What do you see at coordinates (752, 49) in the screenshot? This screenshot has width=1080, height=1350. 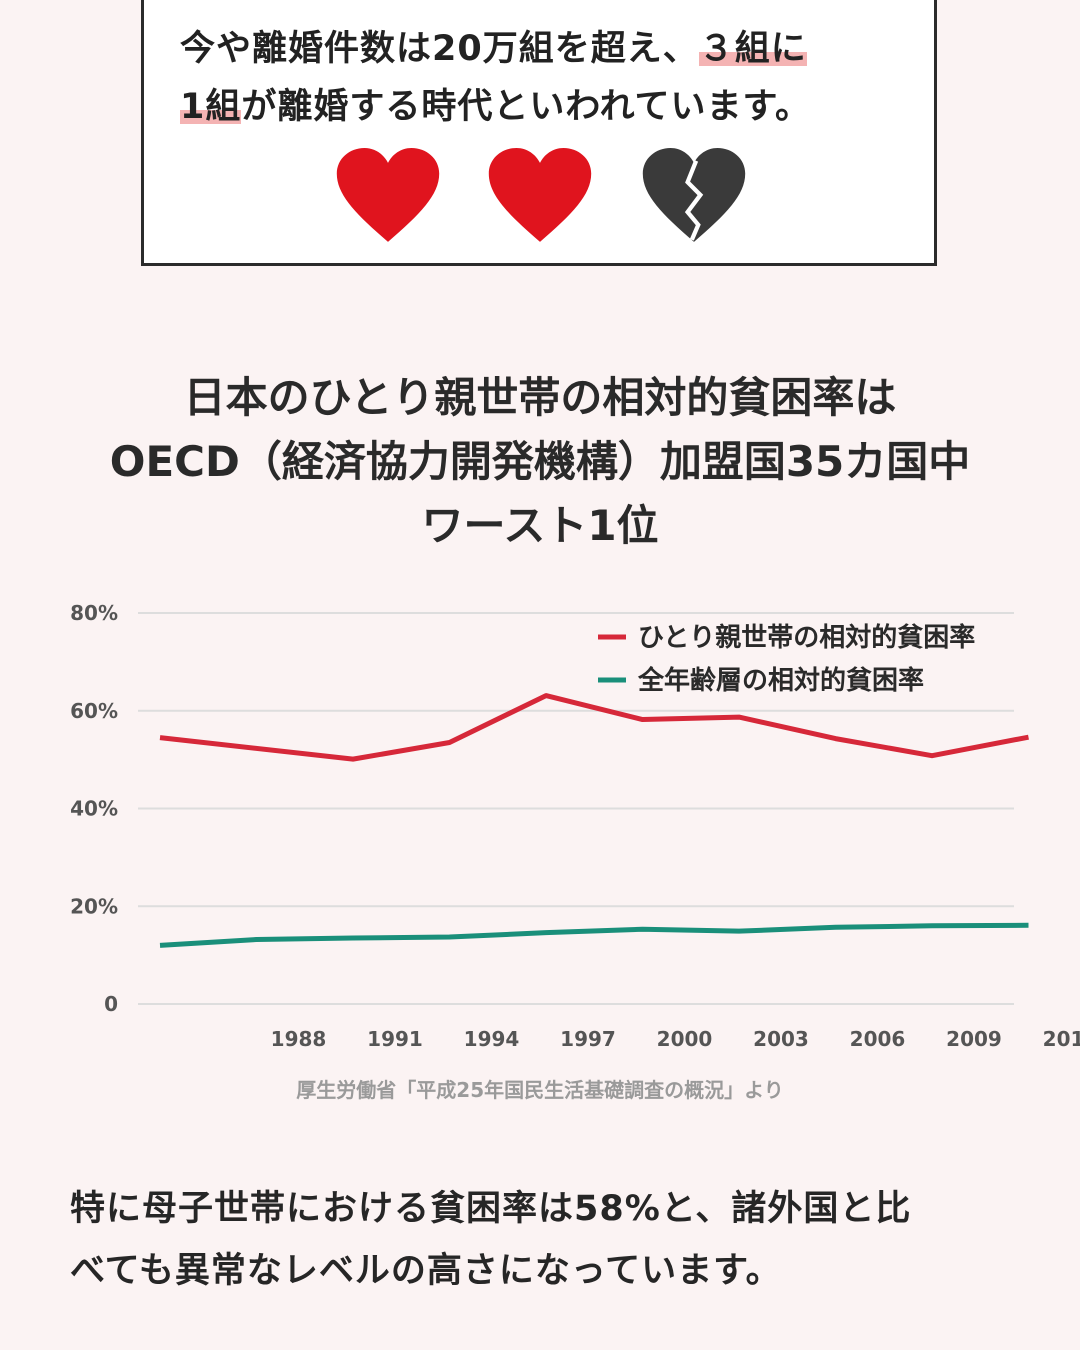 I see `intro-highlight-1: ３組に` at bounding box center [752, 49].